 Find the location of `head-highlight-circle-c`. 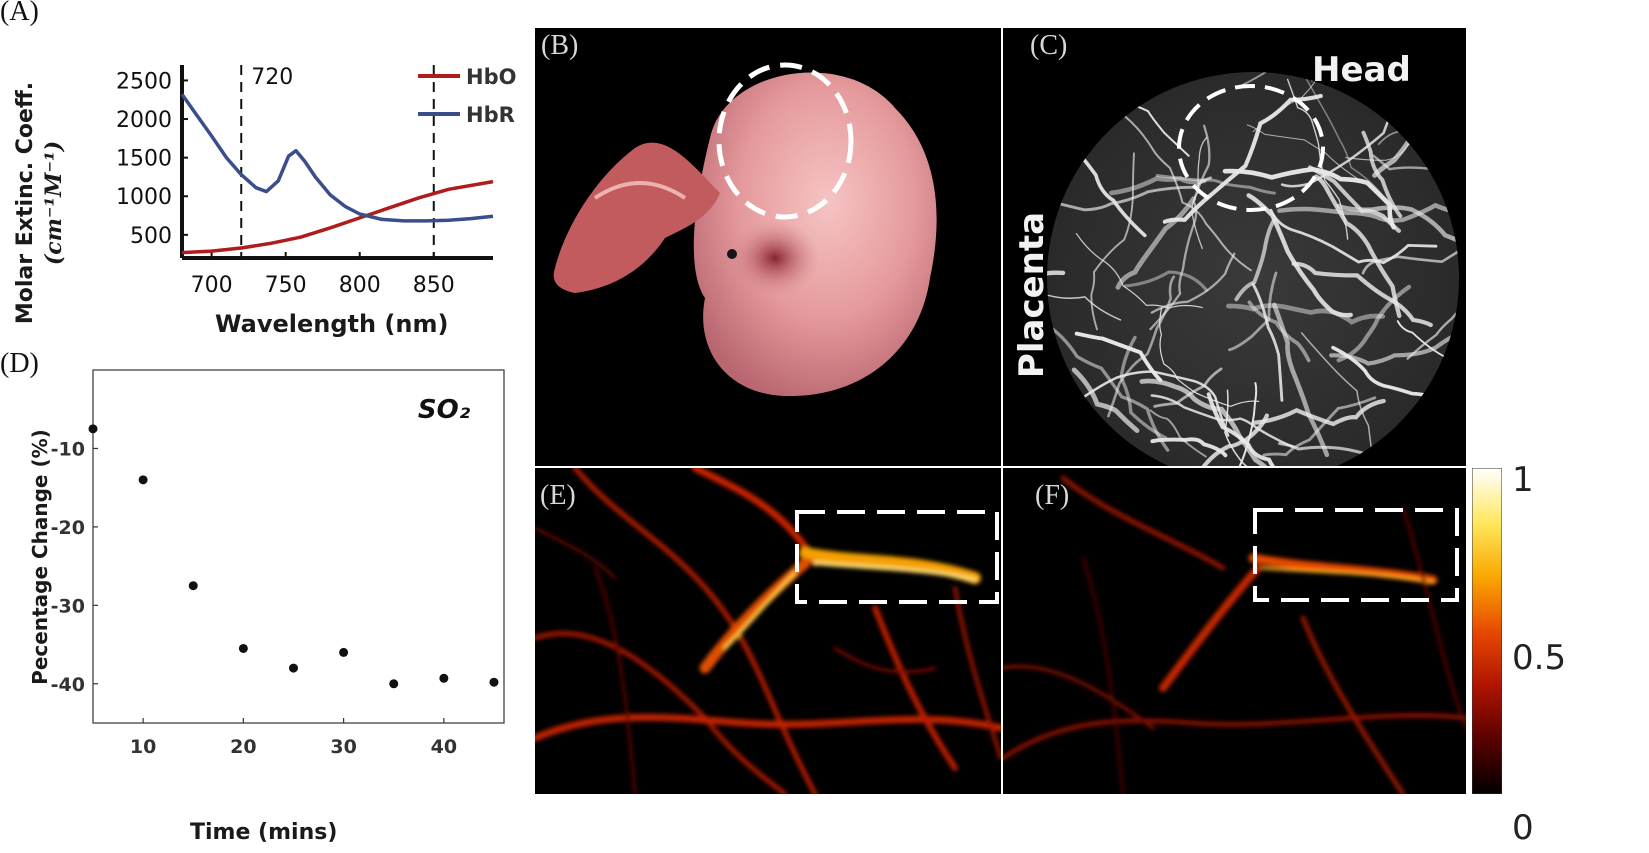

head-highlight-circle-c is located at coordinates (1251, 148).